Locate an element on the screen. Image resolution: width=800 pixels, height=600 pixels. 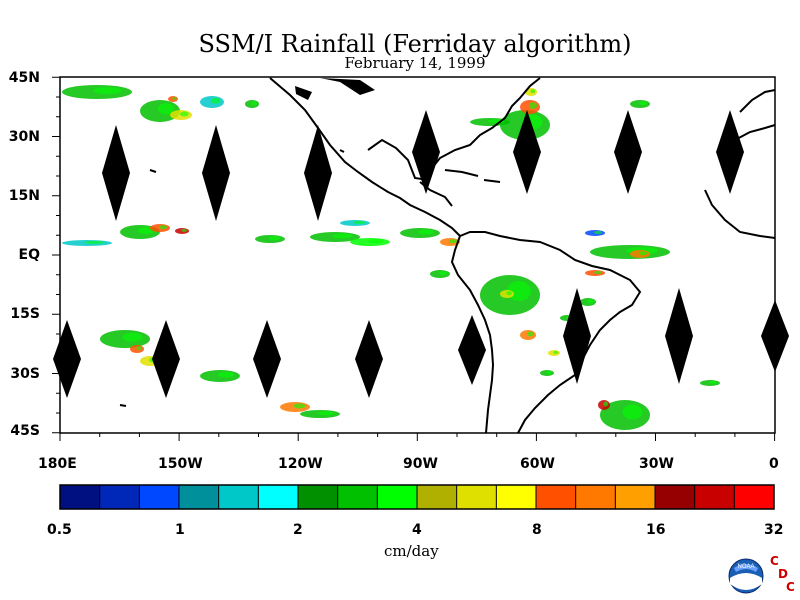
lon-label-180e: 180E is located at coordinates (57, 464).